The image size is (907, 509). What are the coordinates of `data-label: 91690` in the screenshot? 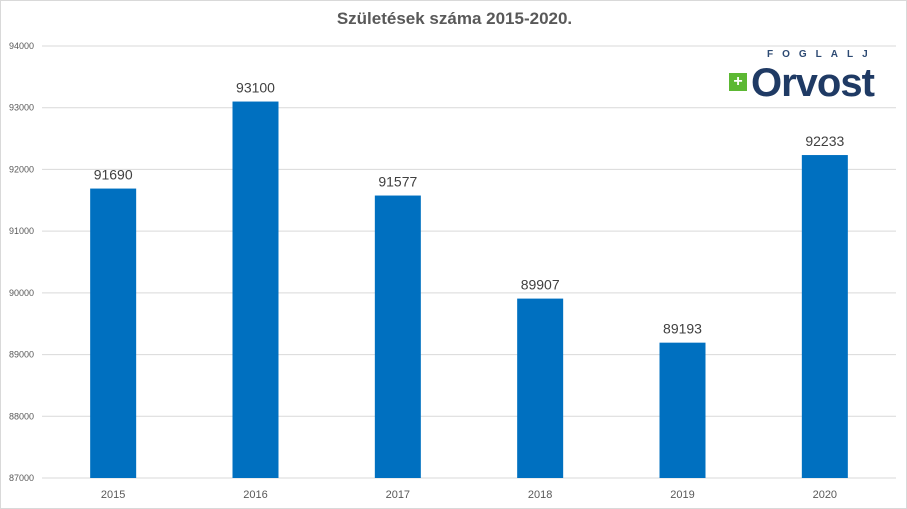 It's located at (113, 175).